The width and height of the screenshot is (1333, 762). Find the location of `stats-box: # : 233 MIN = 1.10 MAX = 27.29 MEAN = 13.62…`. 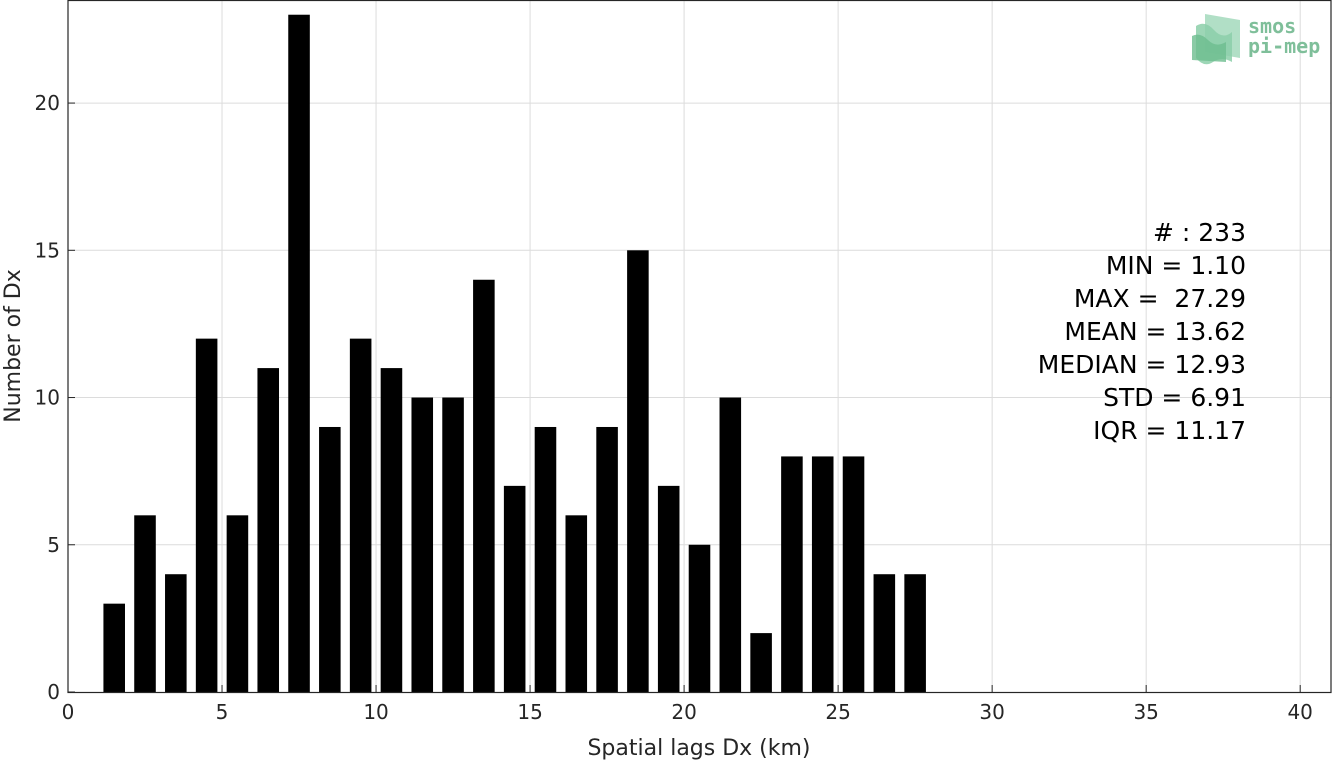

stats-box: # : 233 MIN = 1.10 MAX = 27.29 MEAN = 13.62… is located at coordinates (1142, 331).